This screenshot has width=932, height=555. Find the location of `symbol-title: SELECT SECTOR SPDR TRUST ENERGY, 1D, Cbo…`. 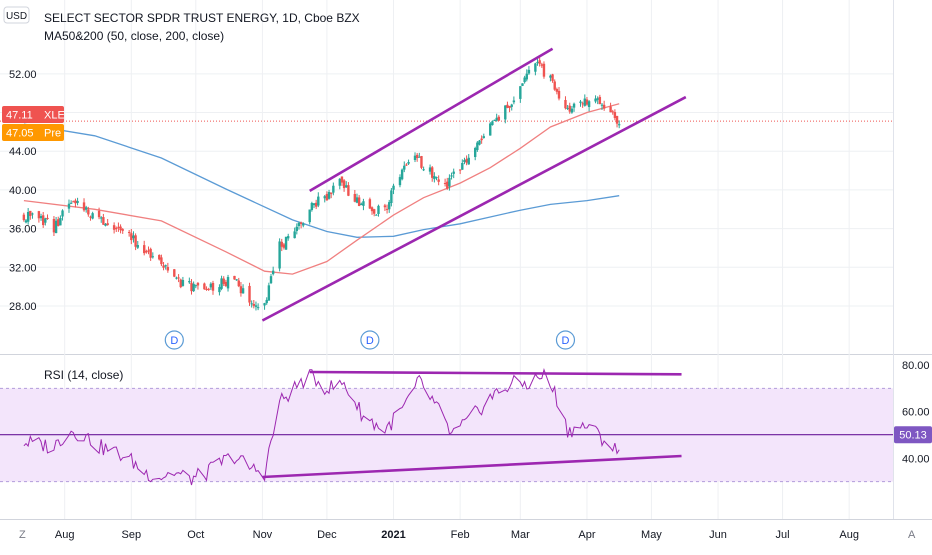

symbol-title: SELECT SECTOR SPDR TRUST ENERGY, 1D, Cbo… is located at coordinates (202, 18).